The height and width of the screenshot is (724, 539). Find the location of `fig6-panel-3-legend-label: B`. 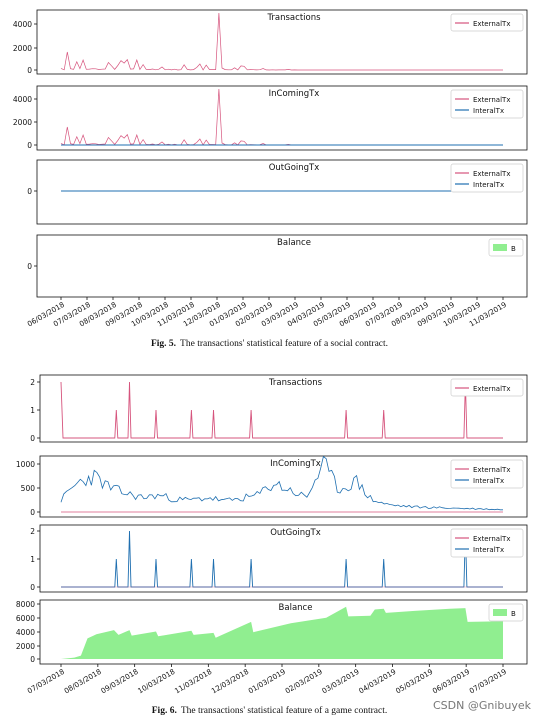

fig6-panel-3-legend-label: B is located at coordinates (513, 614).